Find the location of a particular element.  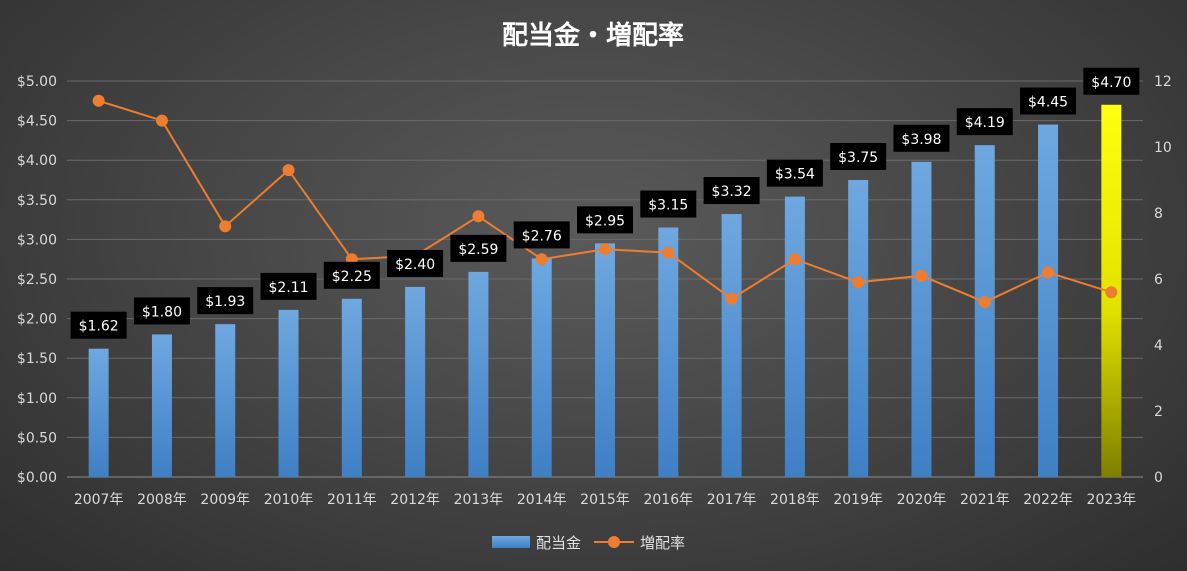

x-tick-label: 2010年 is located at coordinates (289, 500).